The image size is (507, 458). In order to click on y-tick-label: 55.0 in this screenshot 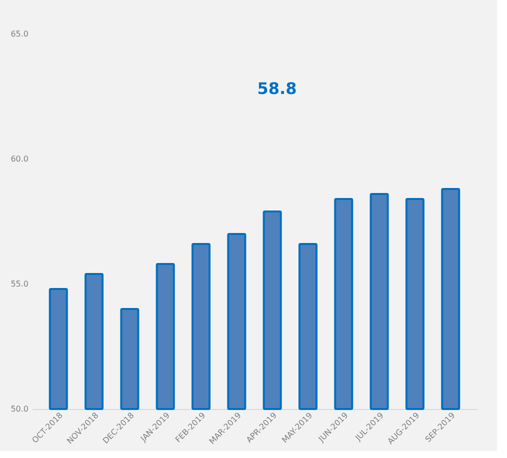, I will do `click(19, 284)`.